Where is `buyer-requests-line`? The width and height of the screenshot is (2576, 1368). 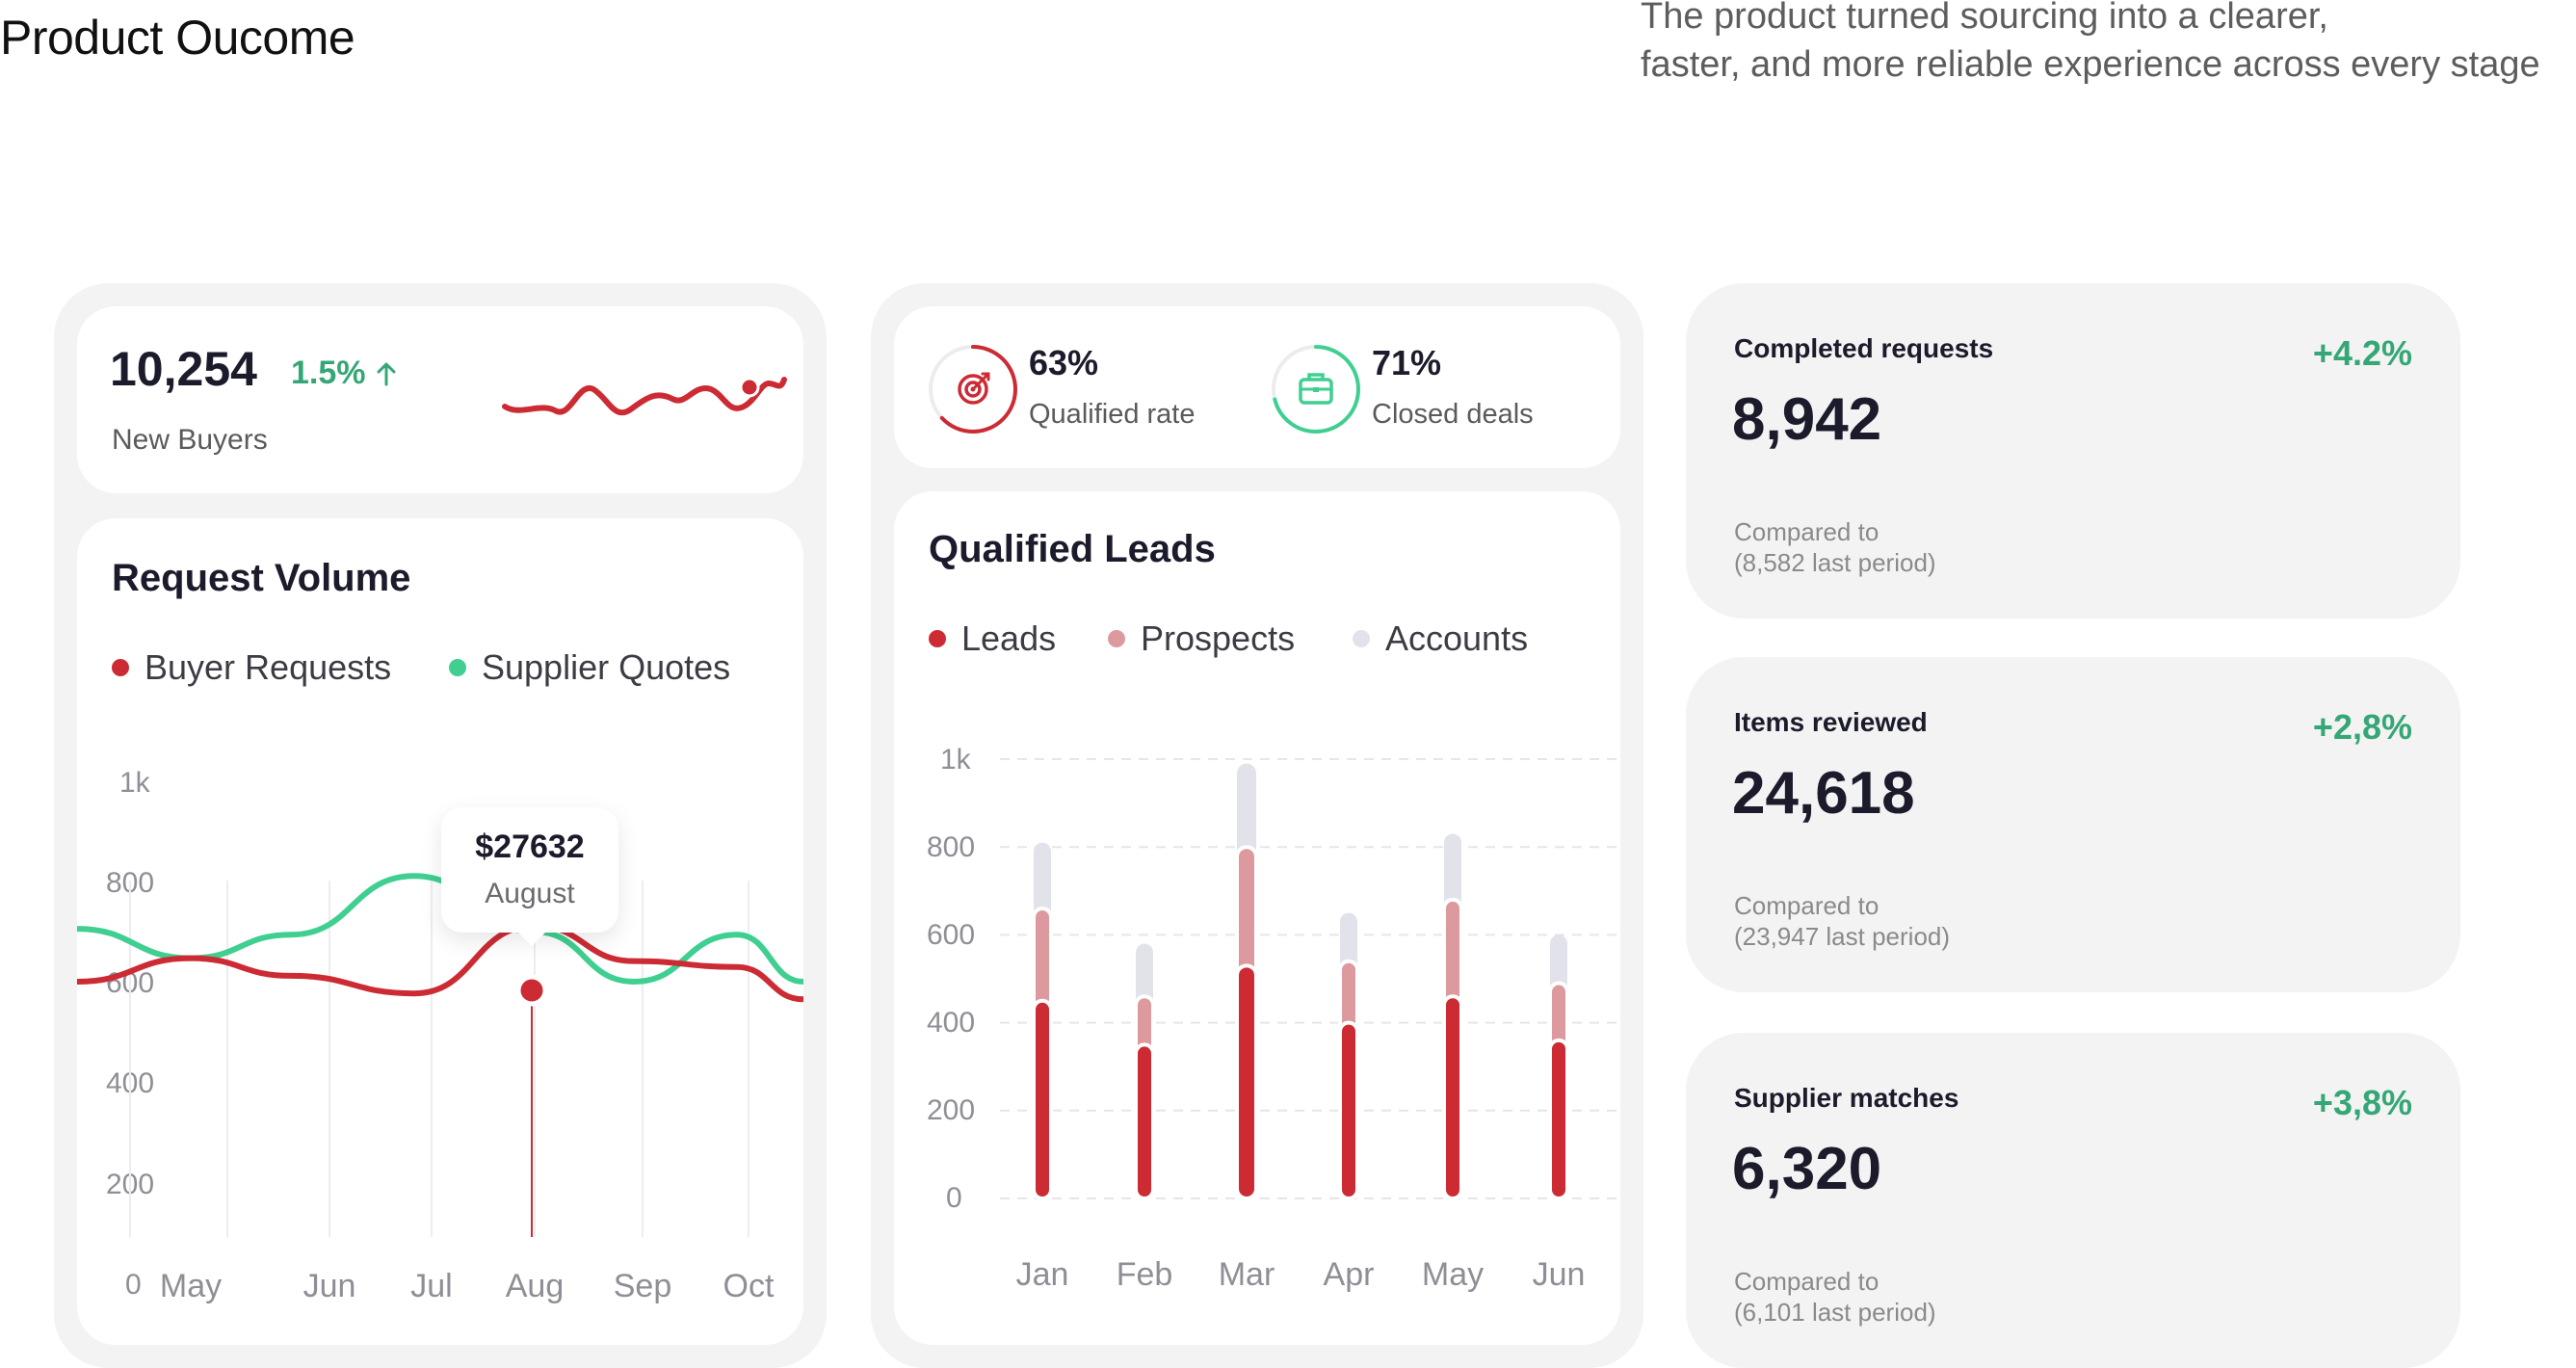
buyer-requests-line is located at coordinates (440, 963).